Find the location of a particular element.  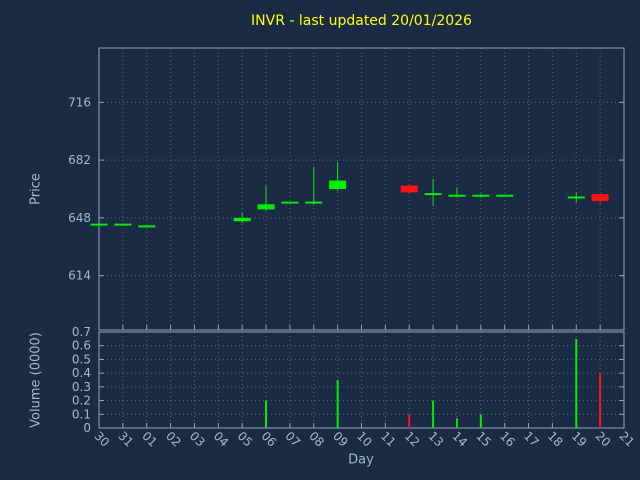

x-tick-label: 05 is located at coordinates (245, 439).